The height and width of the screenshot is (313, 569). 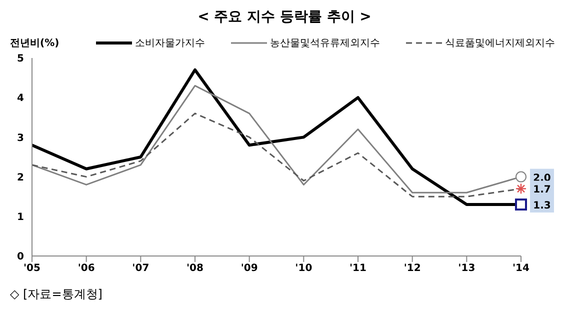 I want to click on y-tick-label: 4, so click(x=20, y=98).